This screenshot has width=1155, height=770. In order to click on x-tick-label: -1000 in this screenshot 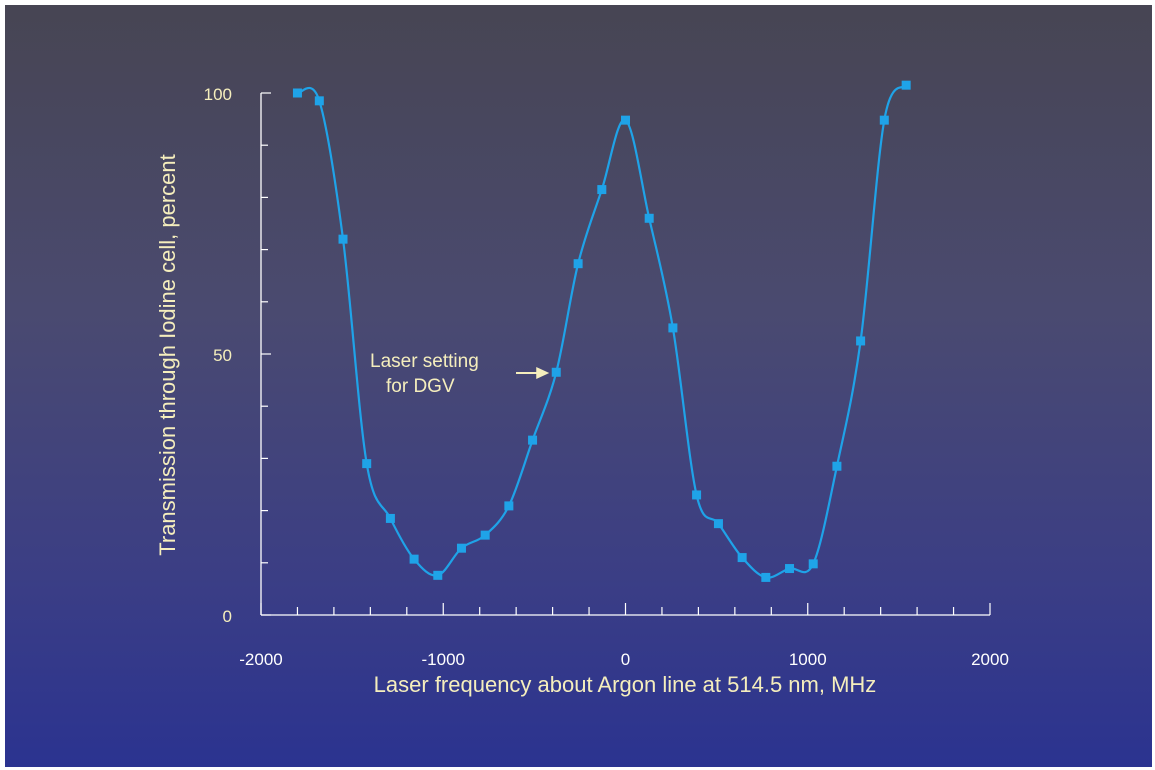, I will do `click(443, 659)`.